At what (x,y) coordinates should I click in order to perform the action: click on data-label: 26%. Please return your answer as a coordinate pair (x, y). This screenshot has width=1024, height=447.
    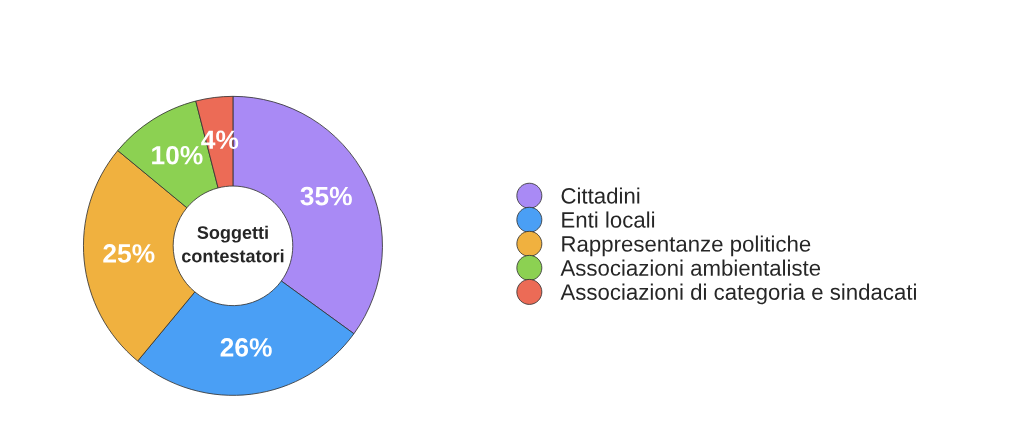
    Looking at the image, I should click on (246, 347).